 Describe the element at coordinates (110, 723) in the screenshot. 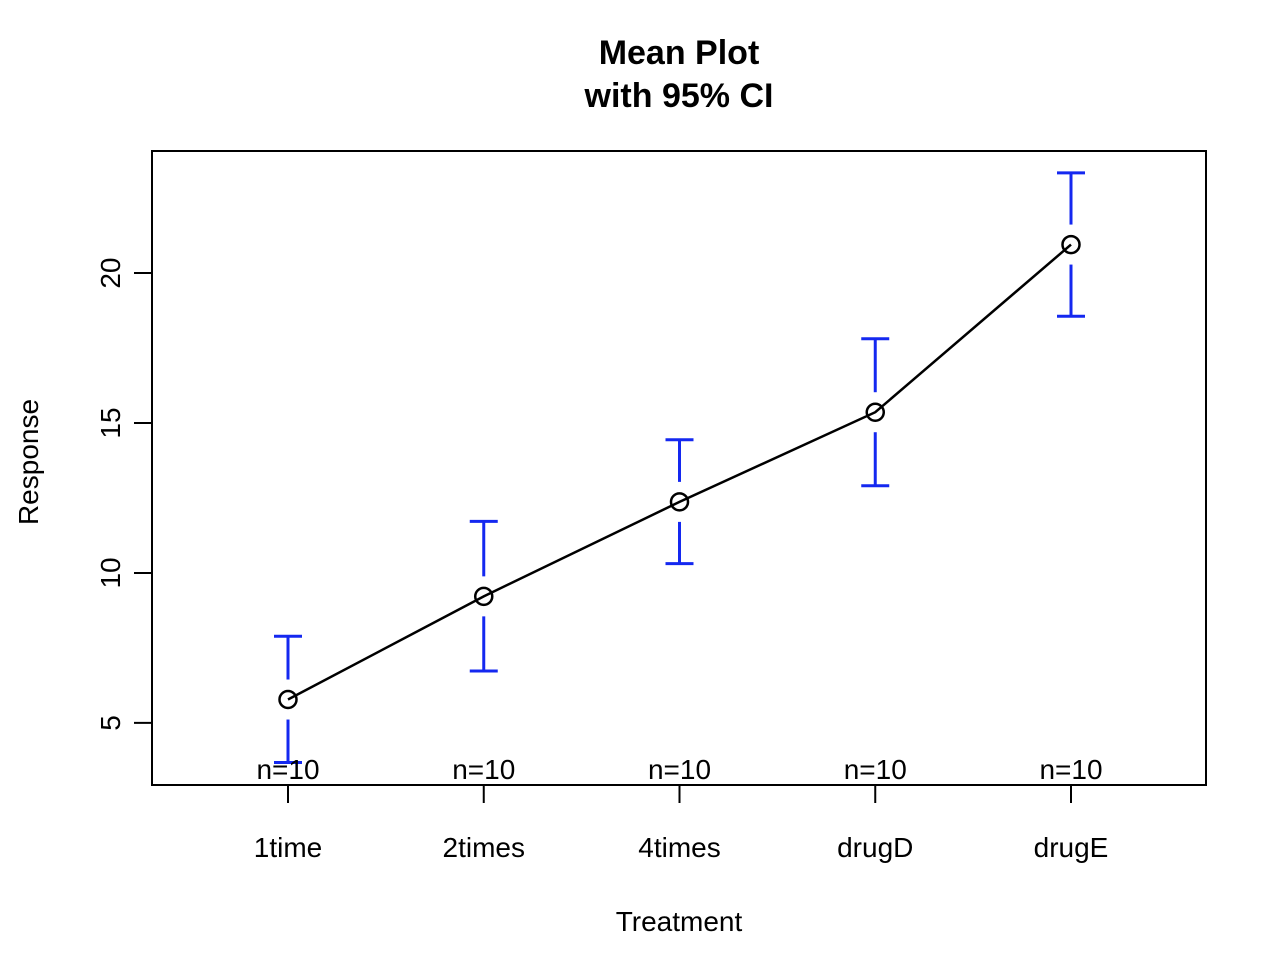

I see `y-tick-label: 5` at that location.